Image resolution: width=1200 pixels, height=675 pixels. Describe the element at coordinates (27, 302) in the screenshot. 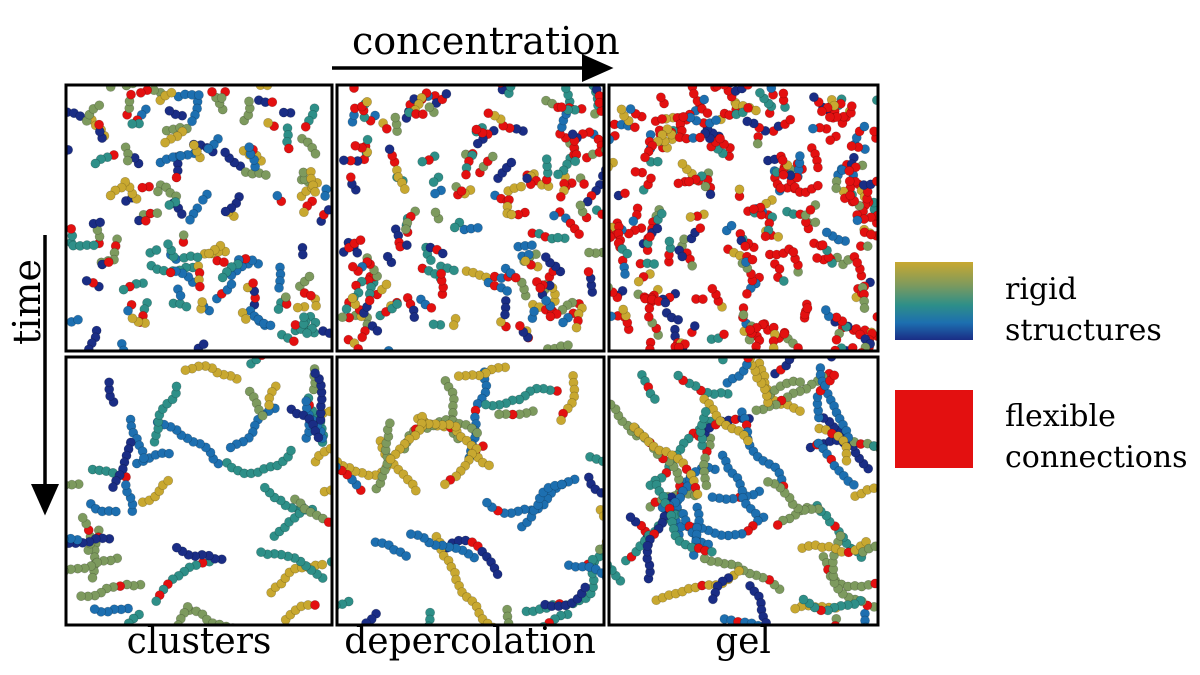

I see `time-label: time` at that location.